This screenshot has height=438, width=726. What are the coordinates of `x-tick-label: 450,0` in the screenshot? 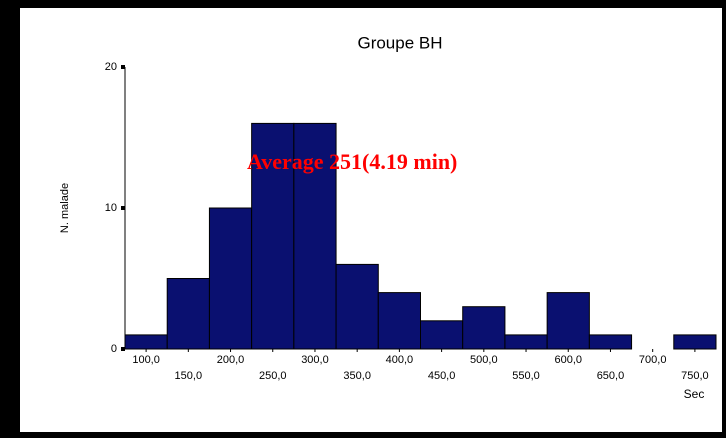 It's located at (442, 376).